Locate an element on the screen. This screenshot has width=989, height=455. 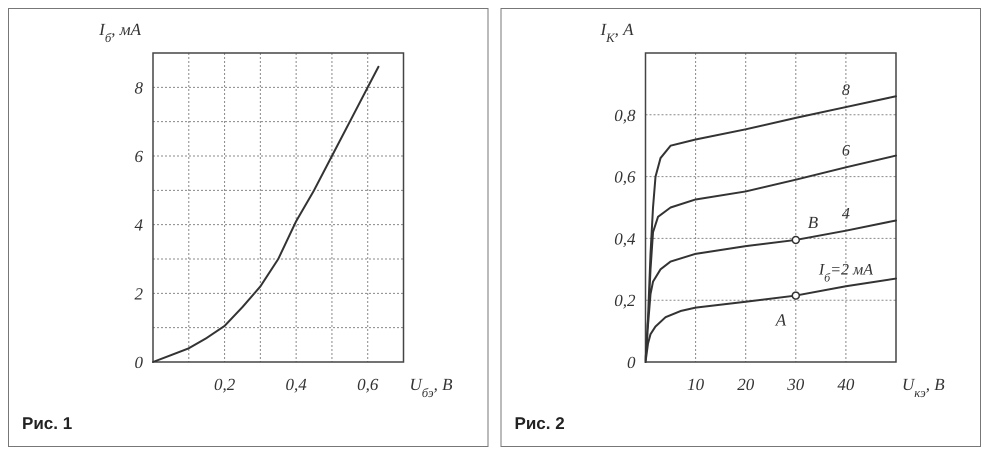
x-axis-title: U$_{бэ}$, В is located at coordinates (432, 387).